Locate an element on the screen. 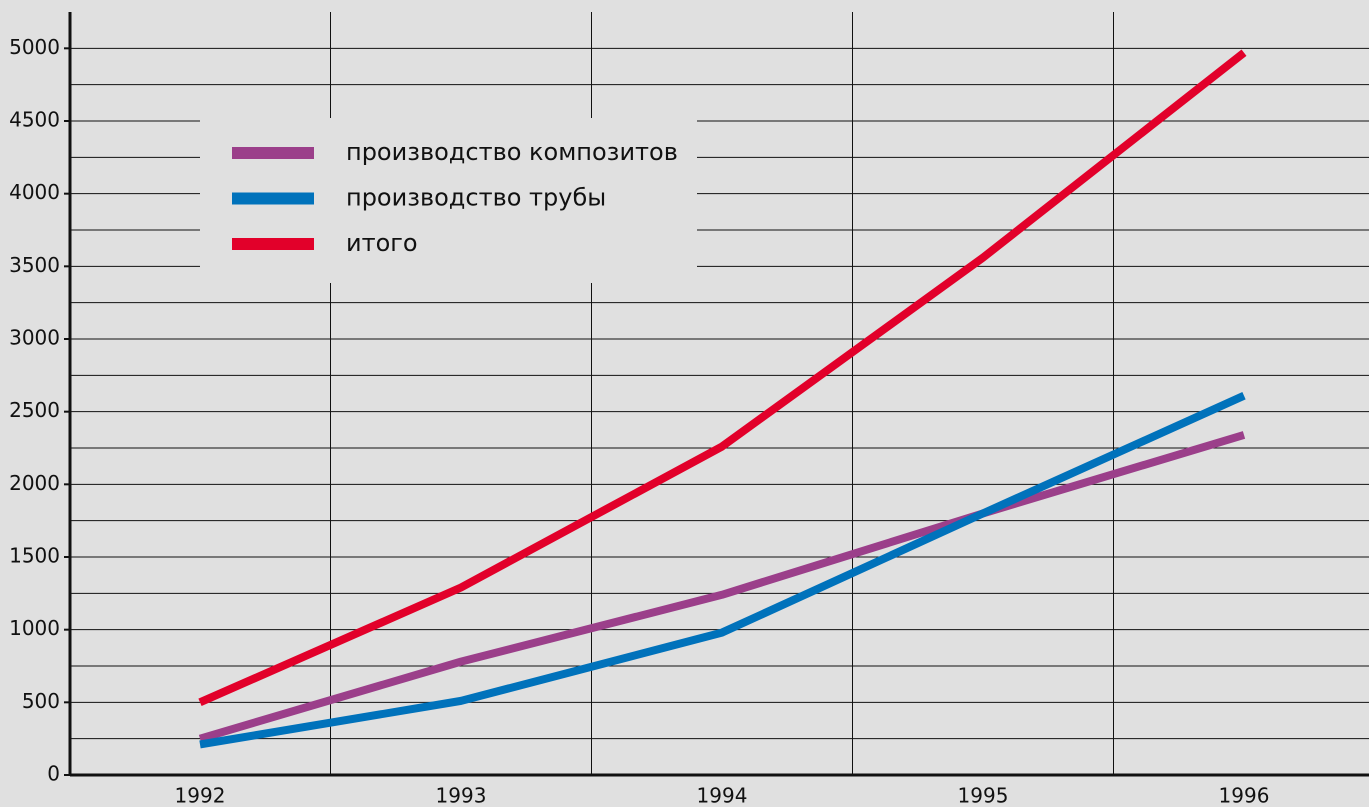 The image size is (1369, 807). legend-label: производство композитов is located at coordinates (512, 152).